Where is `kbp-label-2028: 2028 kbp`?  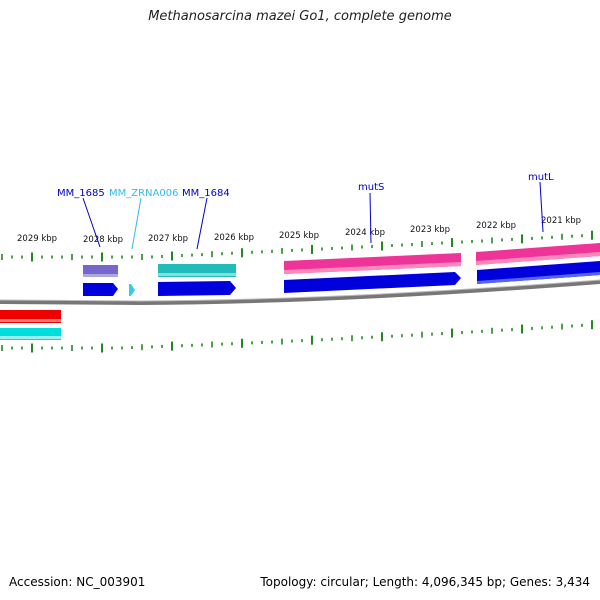
kbp-label-2028: 2028 kbp is located at coordinates (103, 240).